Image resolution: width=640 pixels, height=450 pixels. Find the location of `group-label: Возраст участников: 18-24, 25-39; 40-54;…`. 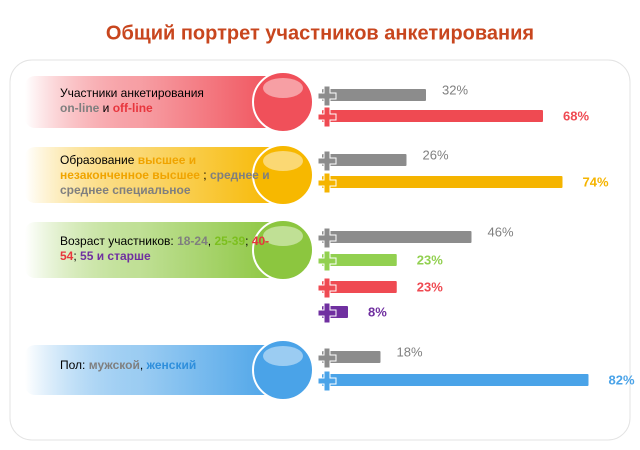

group-label: Возраст участников: 18-24, 25-39; 40-54;… is located at coordinates (165, 249).